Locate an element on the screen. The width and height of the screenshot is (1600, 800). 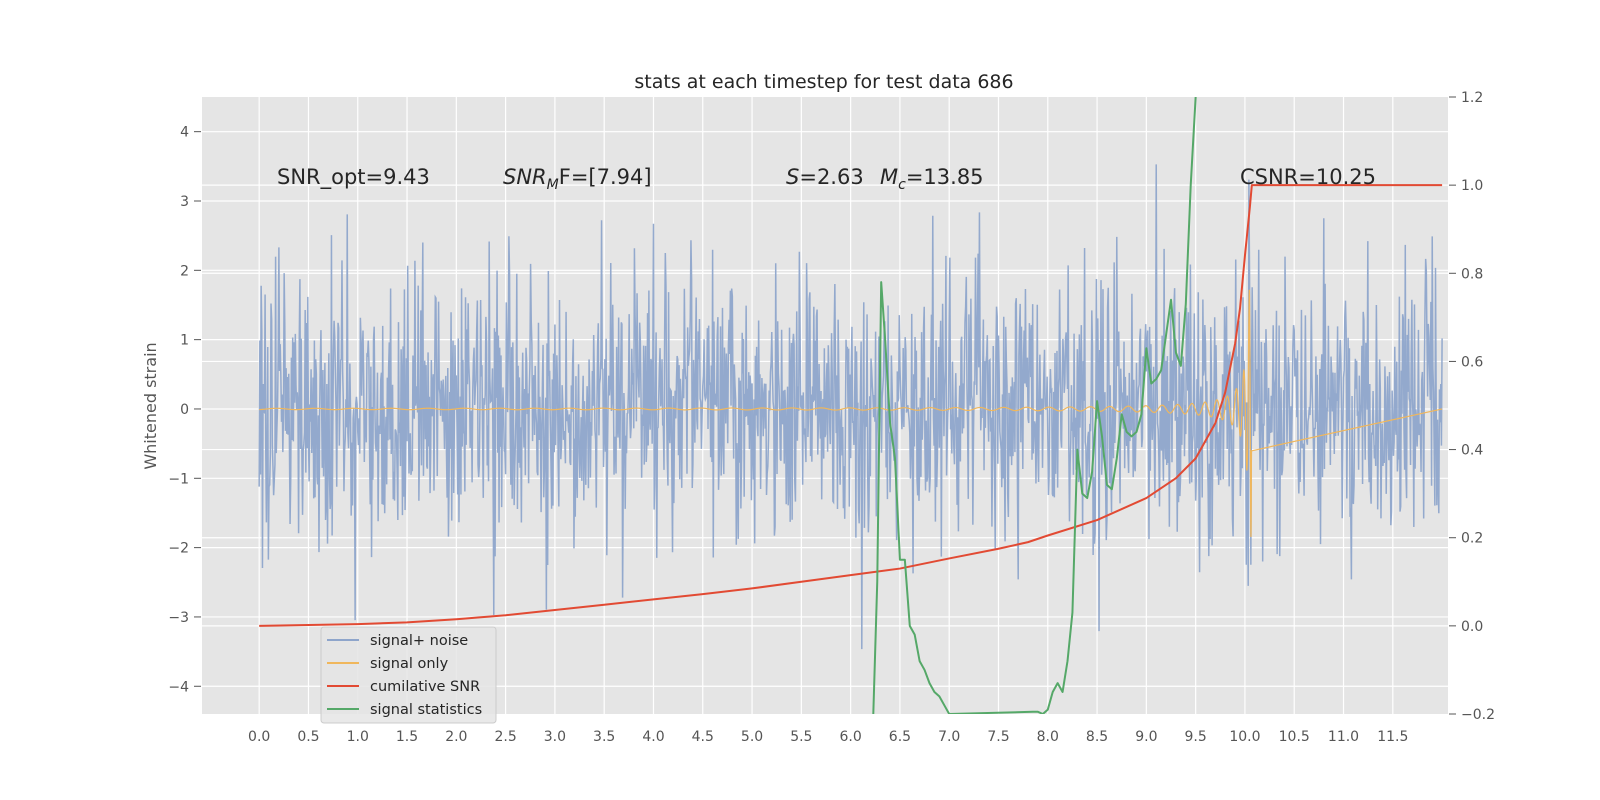
y2-tick-label: 1.2 is located at coordinates (1472, 98).